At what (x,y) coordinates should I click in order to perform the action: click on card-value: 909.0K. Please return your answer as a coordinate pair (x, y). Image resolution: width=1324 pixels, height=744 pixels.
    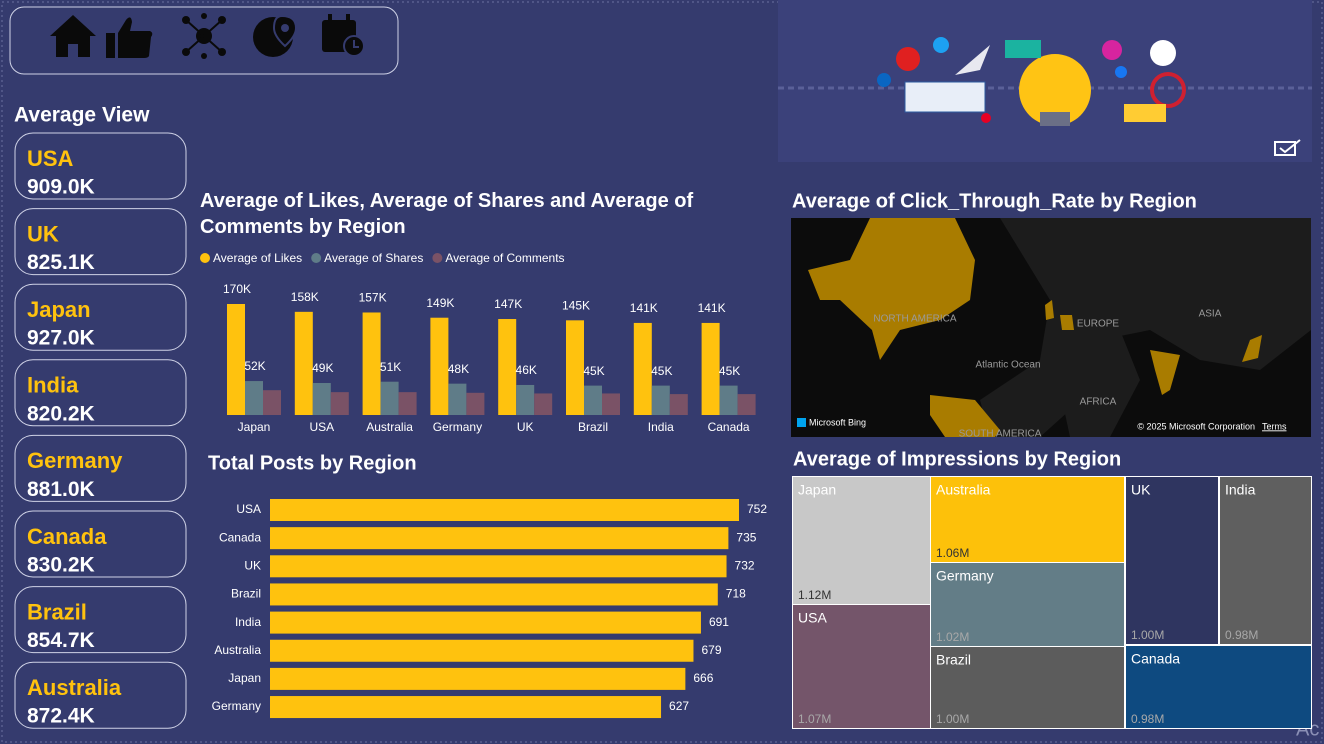
    Looking at the image, I should click on (61, 187).